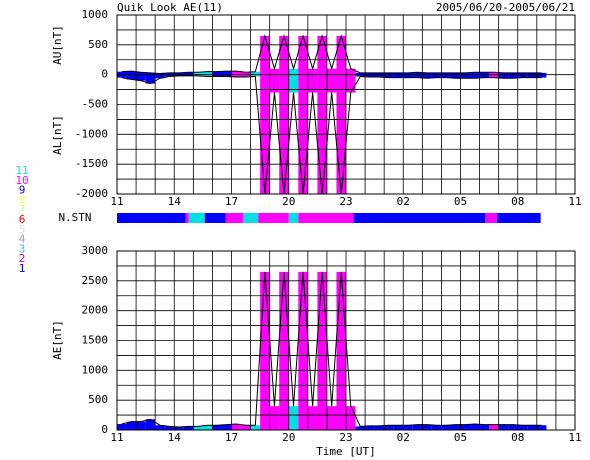  Describe the element at coordinates (22, 268) in the screenshot. I see `legend-label: 1` at that location.